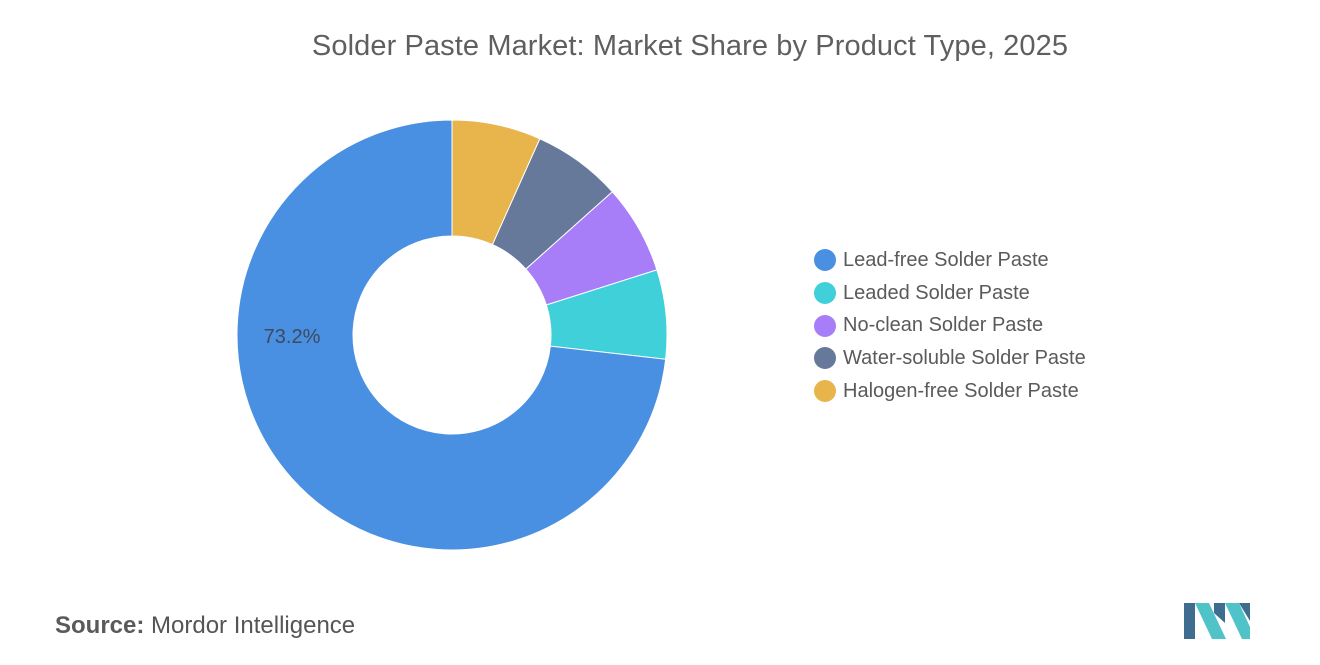 This screenshot has width=1320, height=665. I want to click on legend-label: Leaded Solder Paste, so click(936, 292).